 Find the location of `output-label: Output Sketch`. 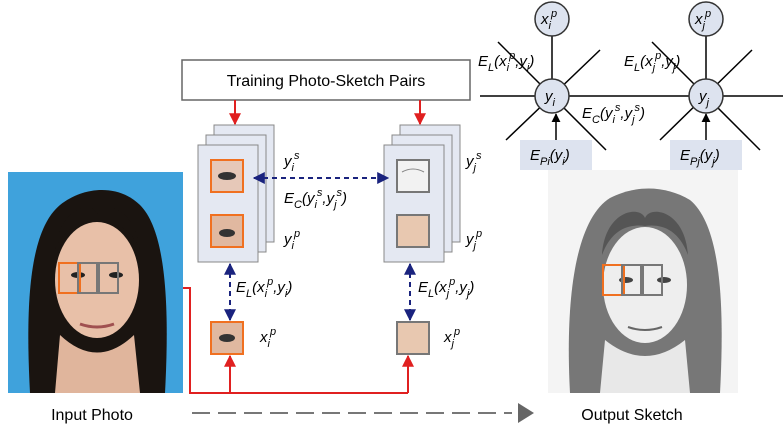

output-label: Output Sketch is located at coordinates (631, 415).